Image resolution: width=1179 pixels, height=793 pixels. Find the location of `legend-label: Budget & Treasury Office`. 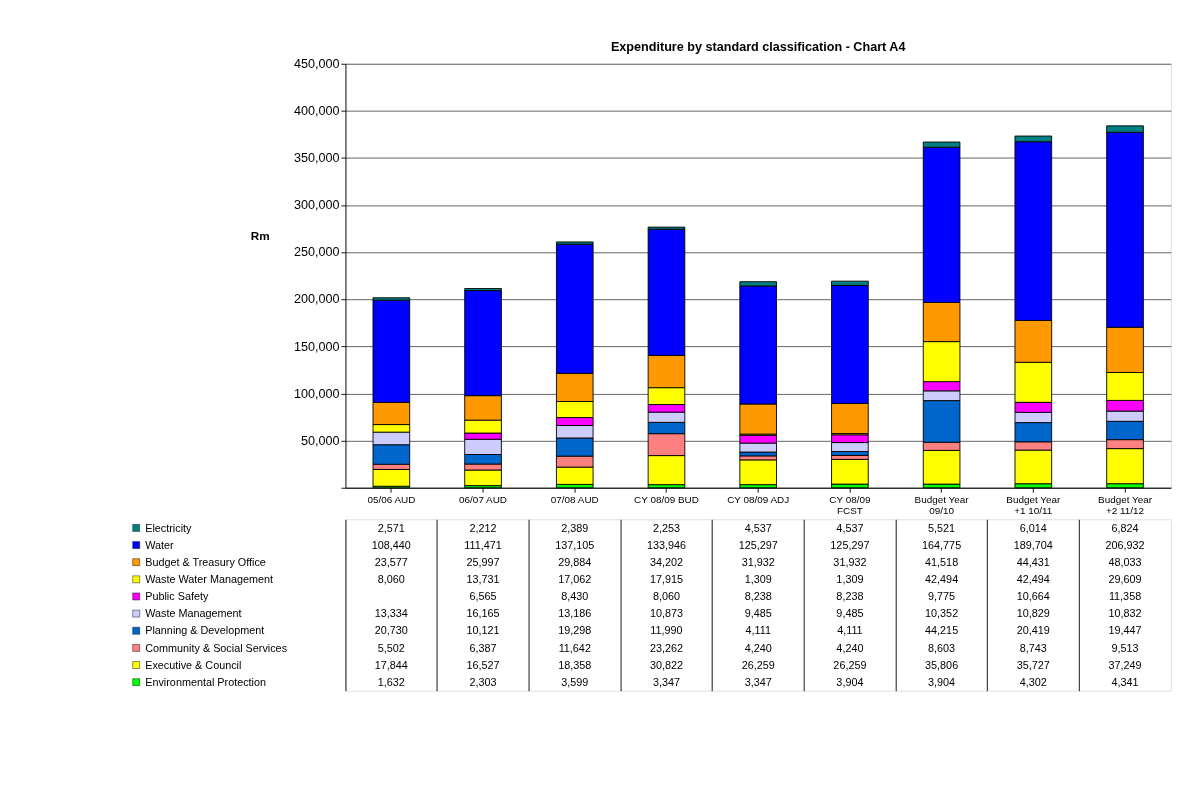

legend-label: Budget & Treasury Office is located at coordinates (205, 561).